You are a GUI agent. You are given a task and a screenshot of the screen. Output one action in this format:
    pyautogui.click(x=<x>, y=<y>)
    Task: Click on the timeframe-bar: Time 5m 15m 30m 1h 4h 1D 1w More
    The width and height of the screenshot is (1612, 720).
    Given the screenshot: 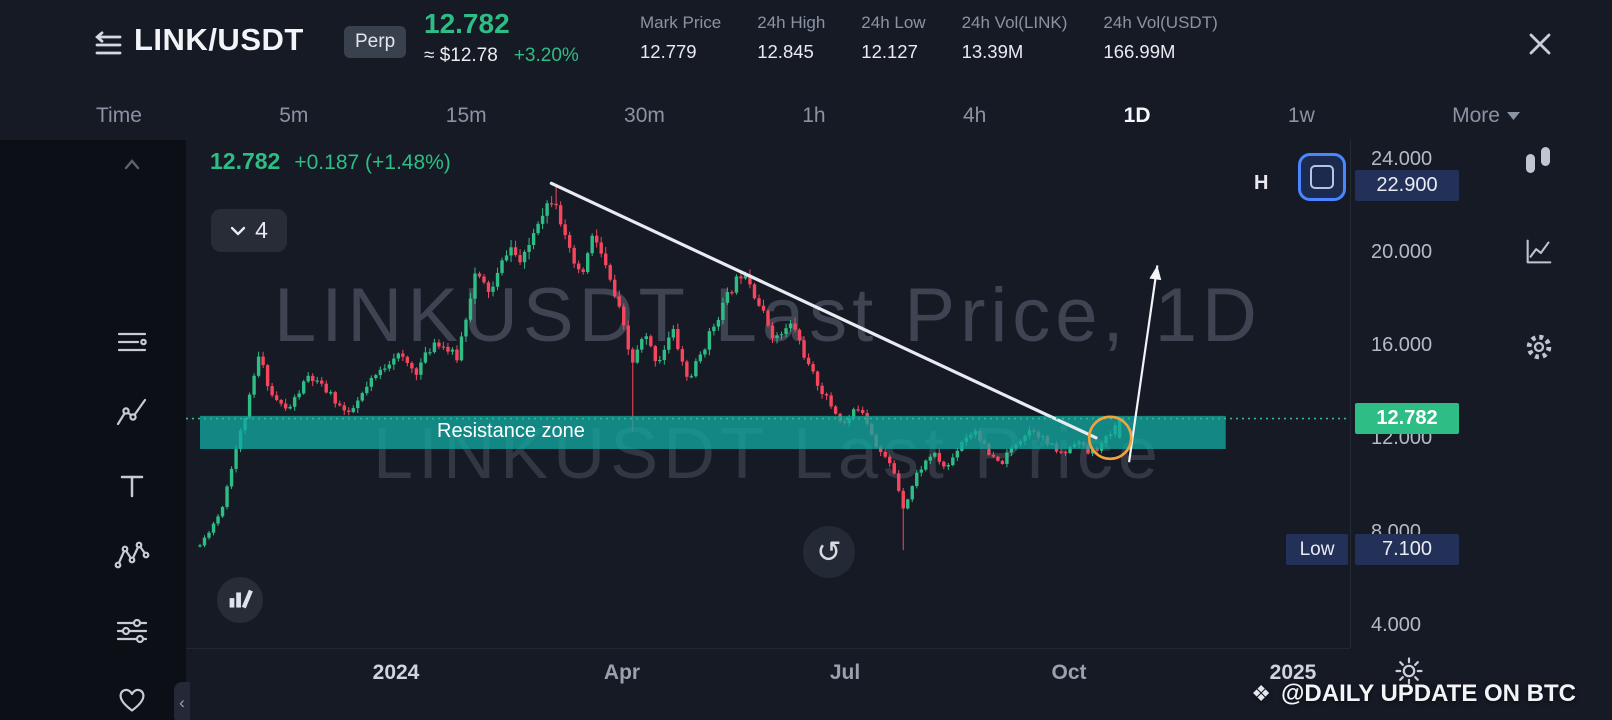 What is the action you would take?
    pyautogui.click(x=806, y=116)
    